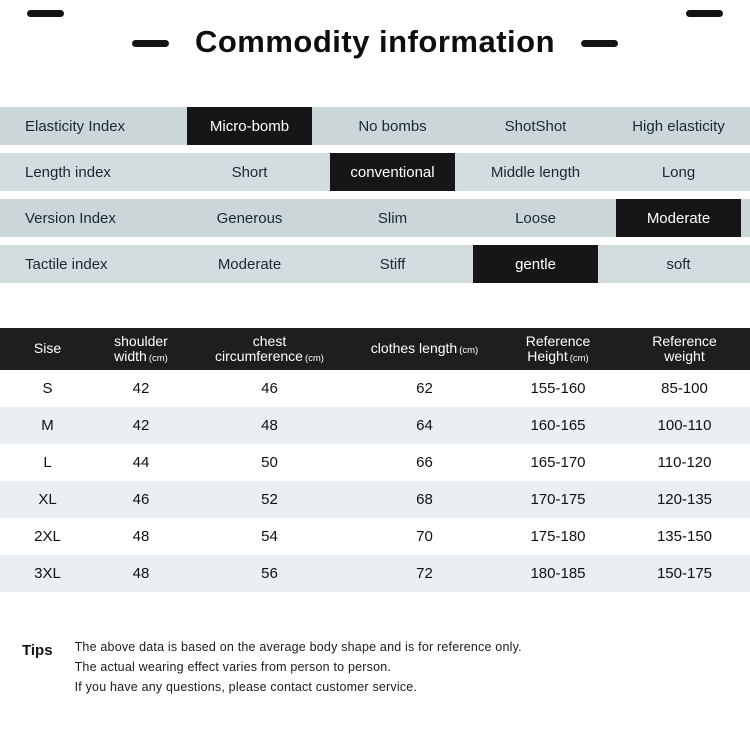  What do you see at coordinates (269, 499) in the screenshot?
I see `cell-chest: 52` at bounding box center [269, 499].